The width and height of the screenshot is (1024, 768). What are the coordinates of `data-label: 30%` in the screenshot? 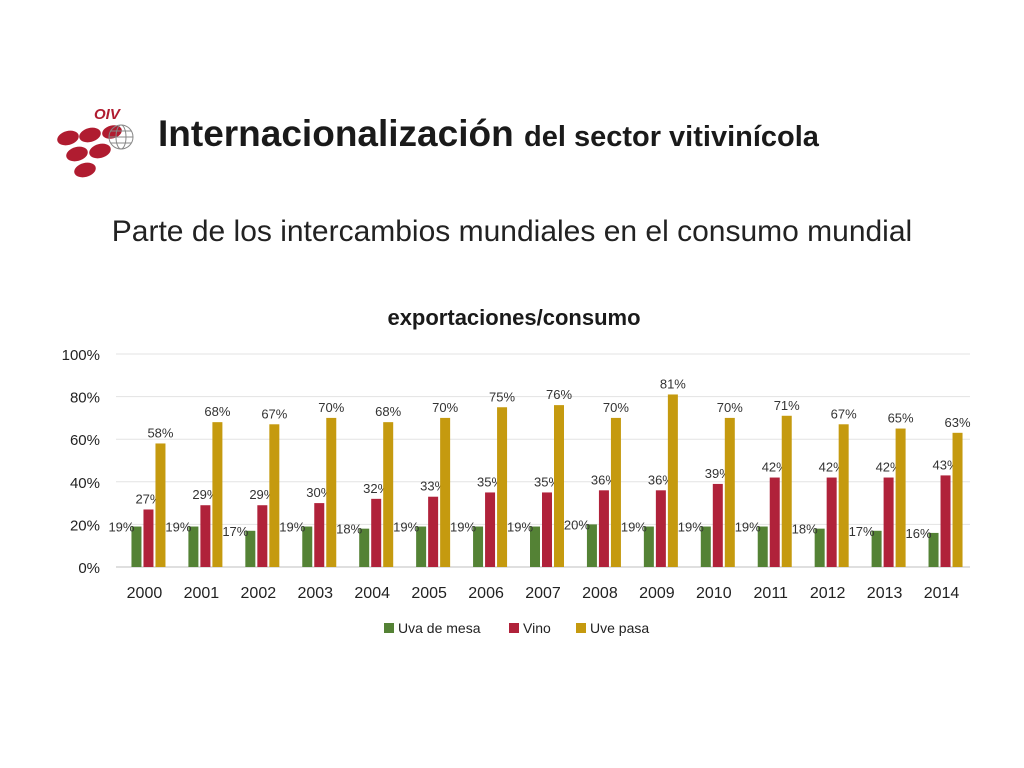 It's located at (319, 492).